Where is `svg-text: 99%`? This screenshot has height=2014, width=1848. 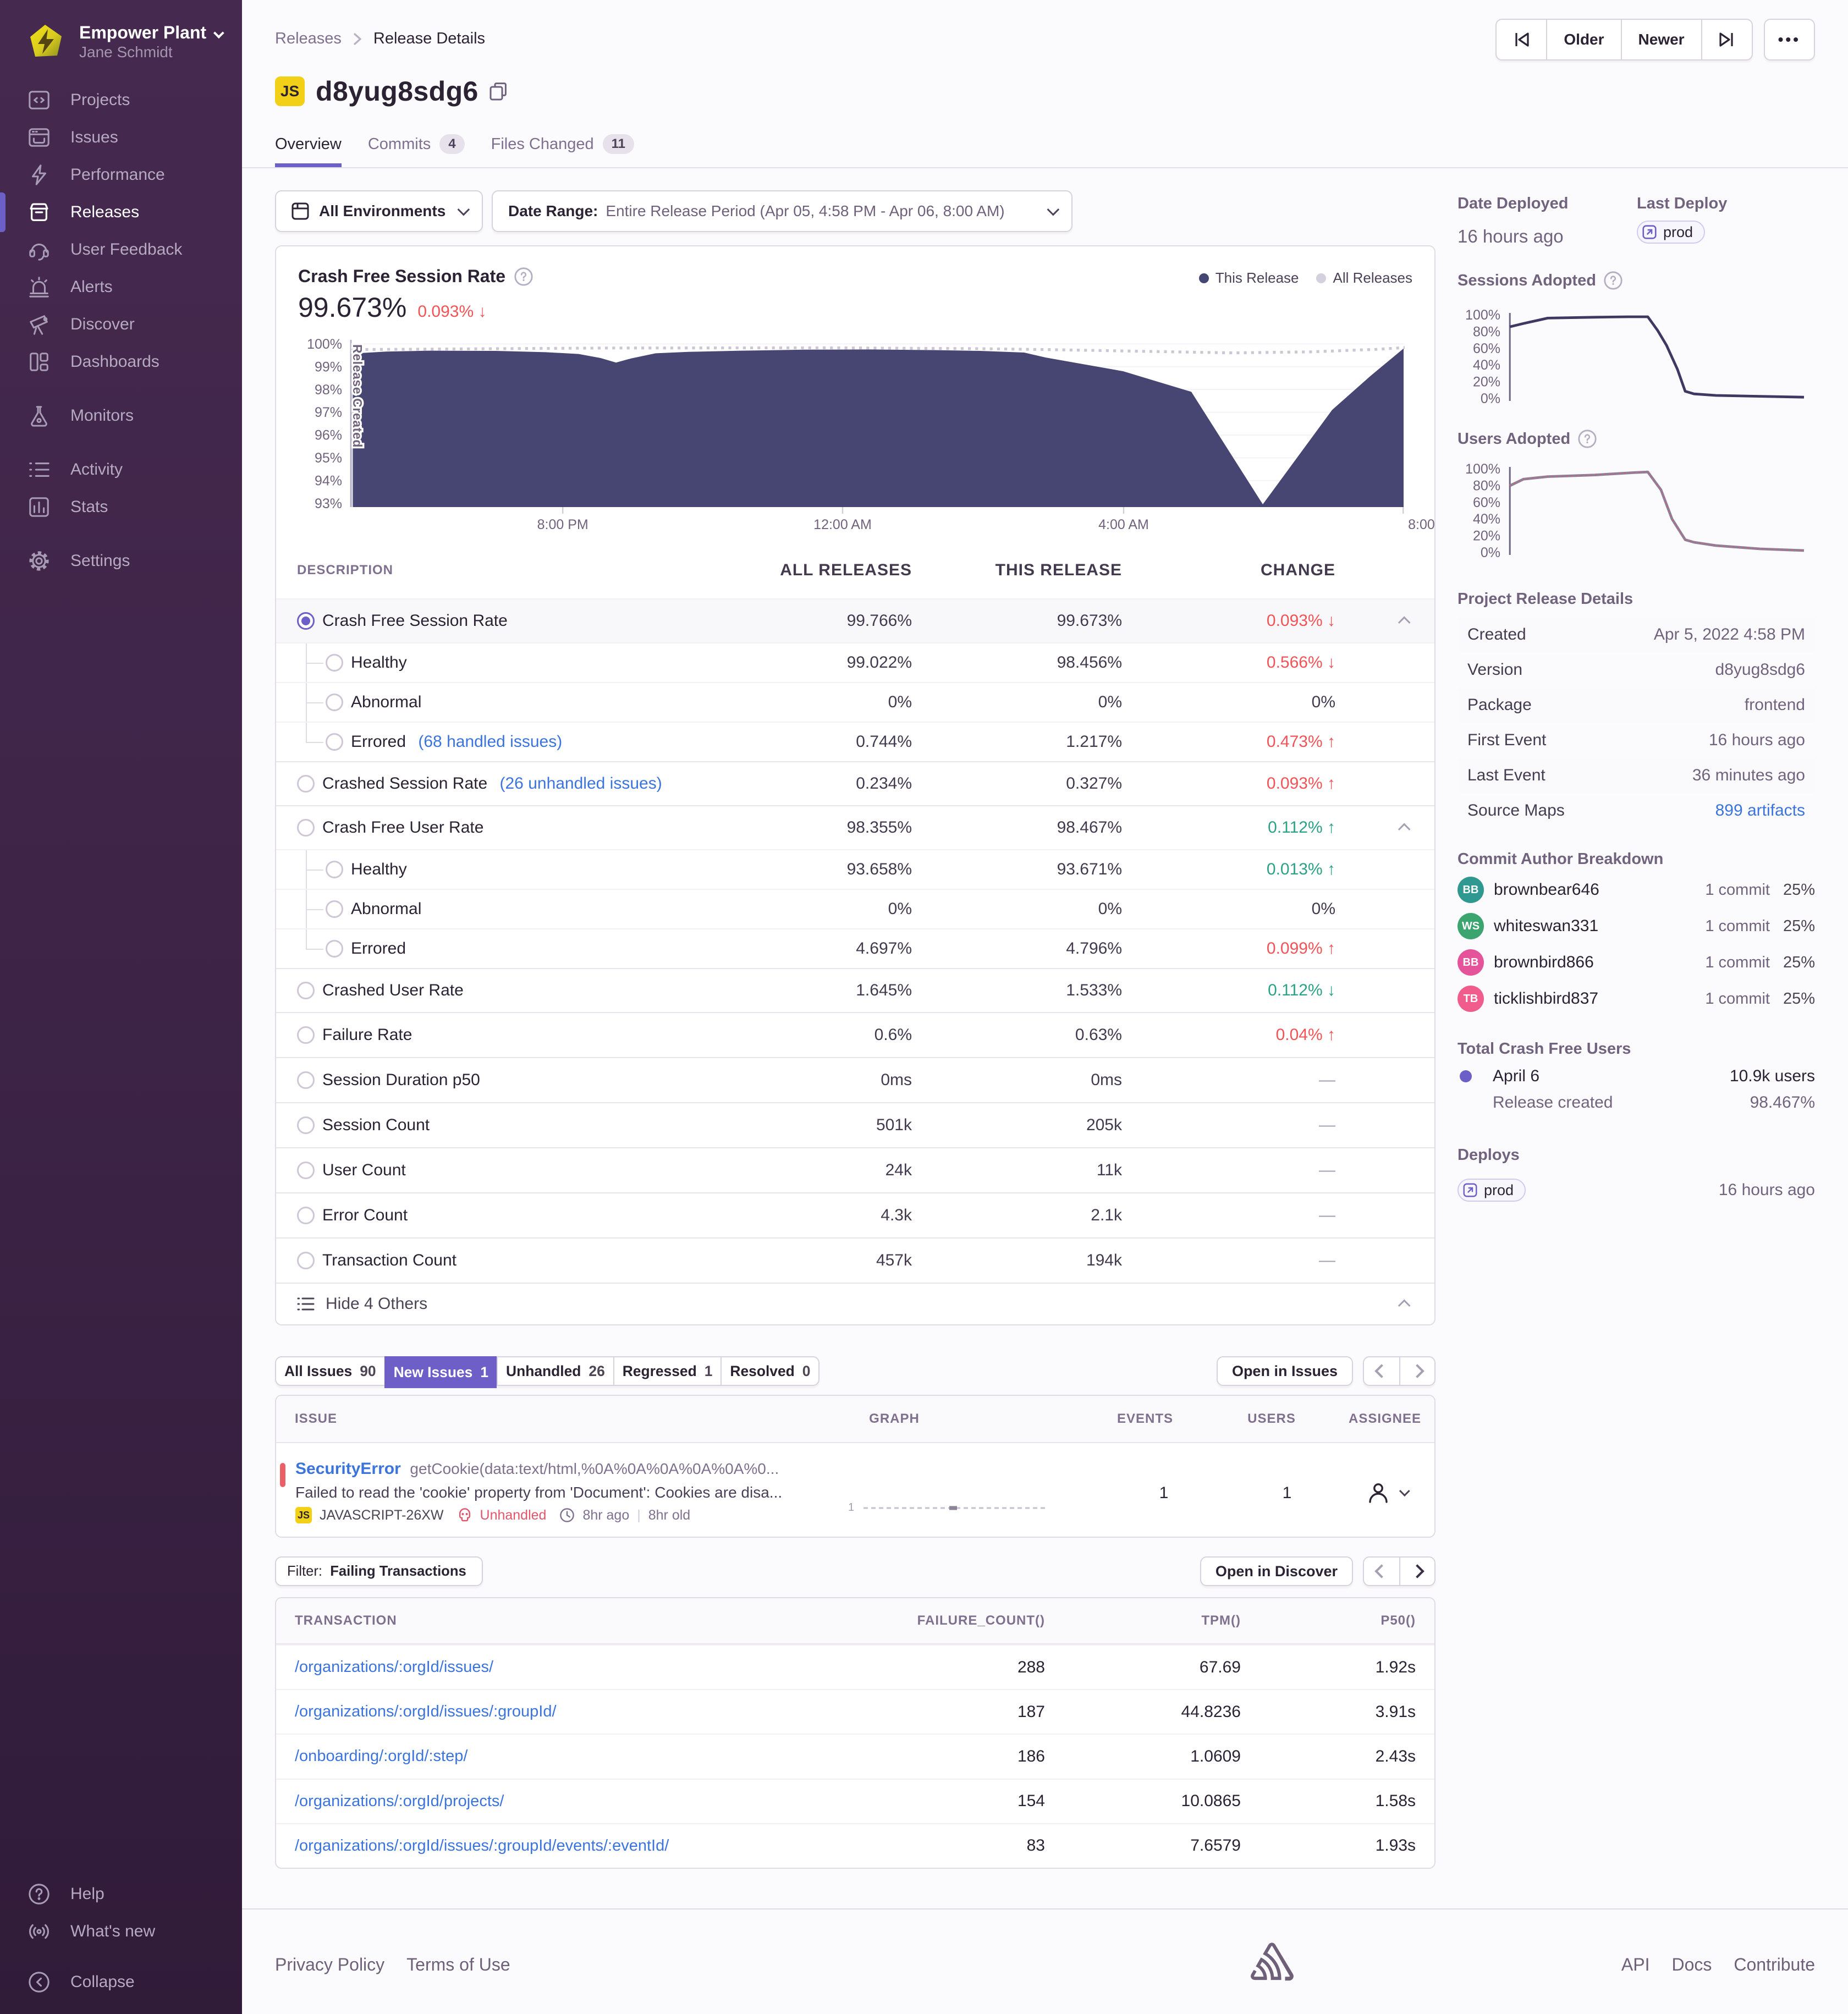
svg-text: 99% is located at coordinates (328, 367).